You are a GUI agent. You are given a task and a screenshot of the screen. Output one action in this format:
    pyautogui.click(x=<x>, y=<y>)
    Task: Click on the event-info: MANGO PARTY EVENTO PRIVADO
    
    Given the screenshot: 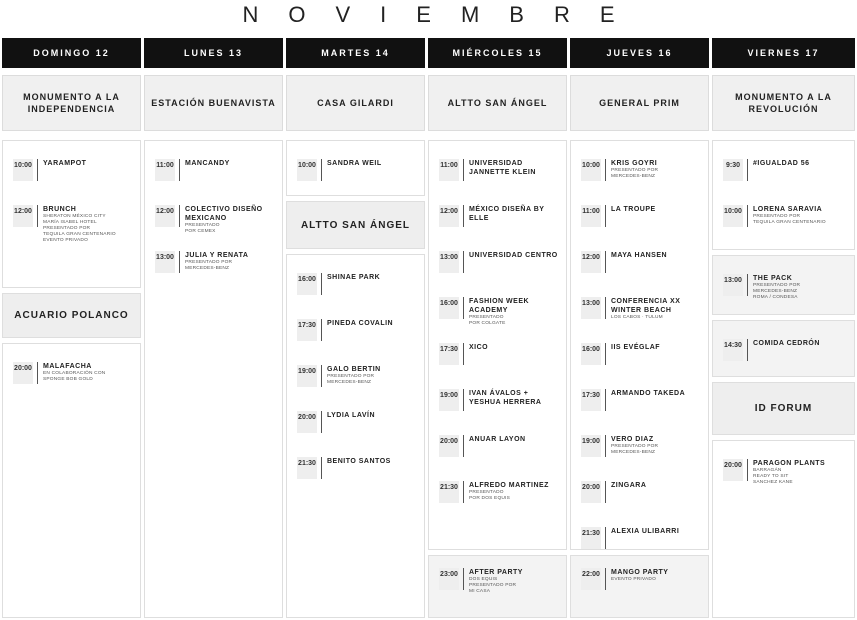 What is the action you would take?
    pyautogui.click(x=656, y=590)
    